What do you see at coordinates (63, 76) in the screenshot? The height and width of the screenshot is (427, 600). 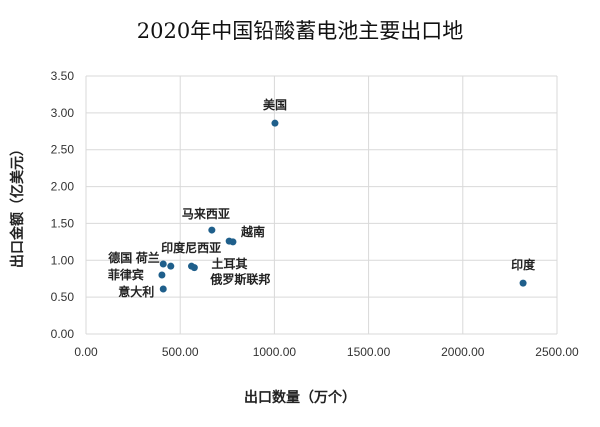 I see `y-tick-label: 3.50` at bounding box center [63, 76].